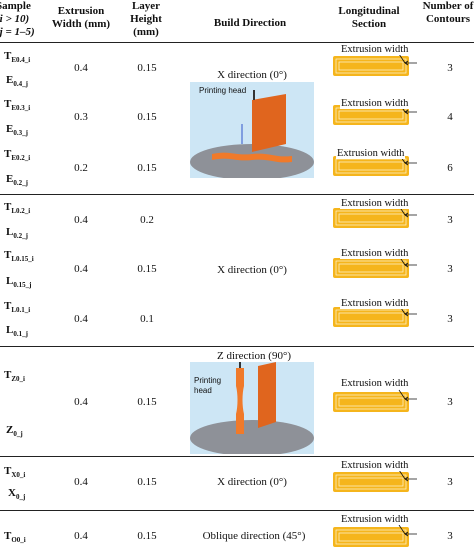  I want to click on header-rule, so click(237, 42).